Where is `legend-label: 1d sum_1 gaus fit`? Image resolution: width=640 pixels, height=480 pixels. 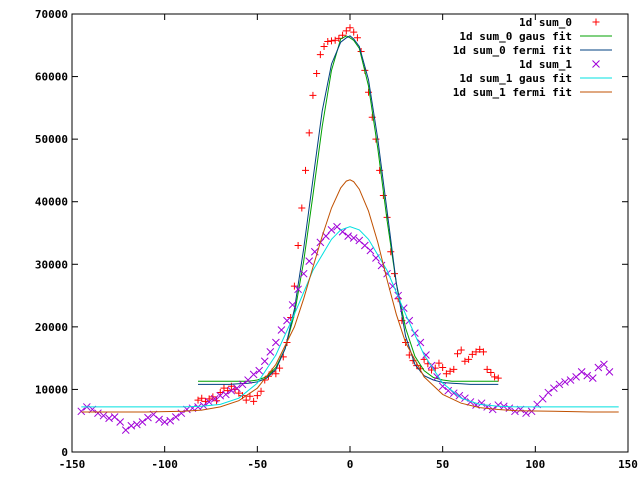
legend-label: 1d sum_1 gaus fit is located at coordinates (515, 78).